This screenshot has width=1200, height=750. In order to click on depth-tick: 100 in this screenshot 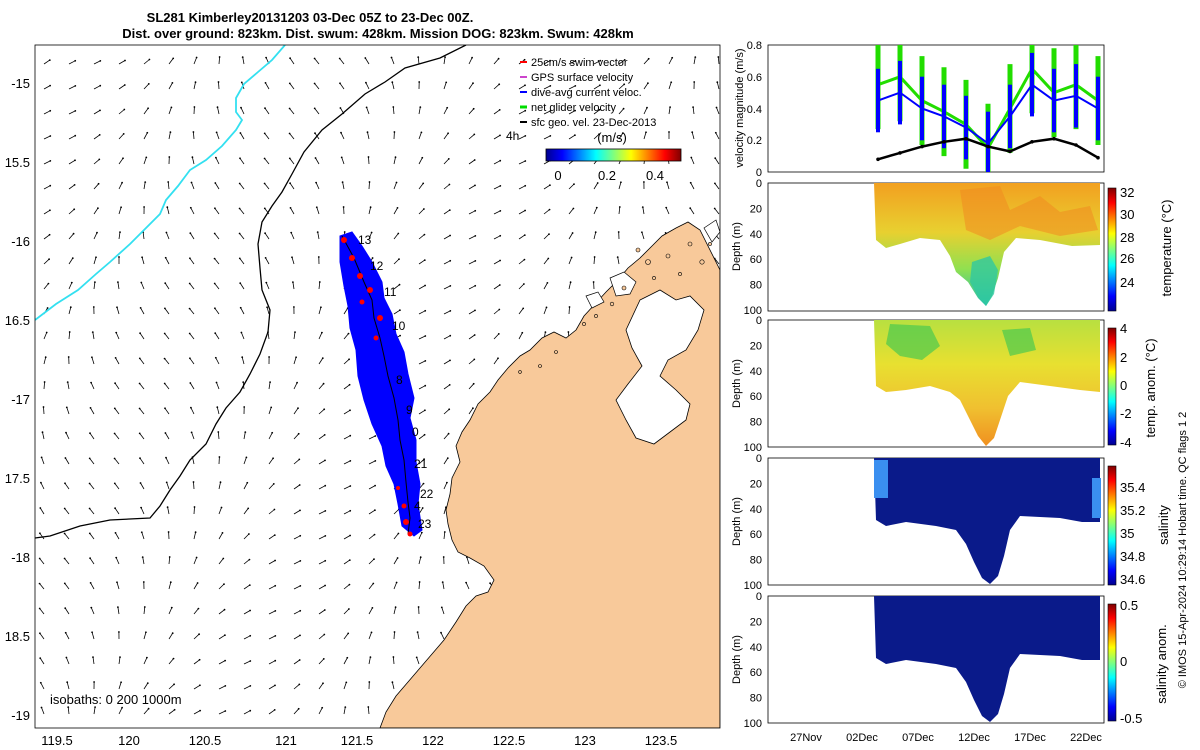, I will do `click(753, 724)`.